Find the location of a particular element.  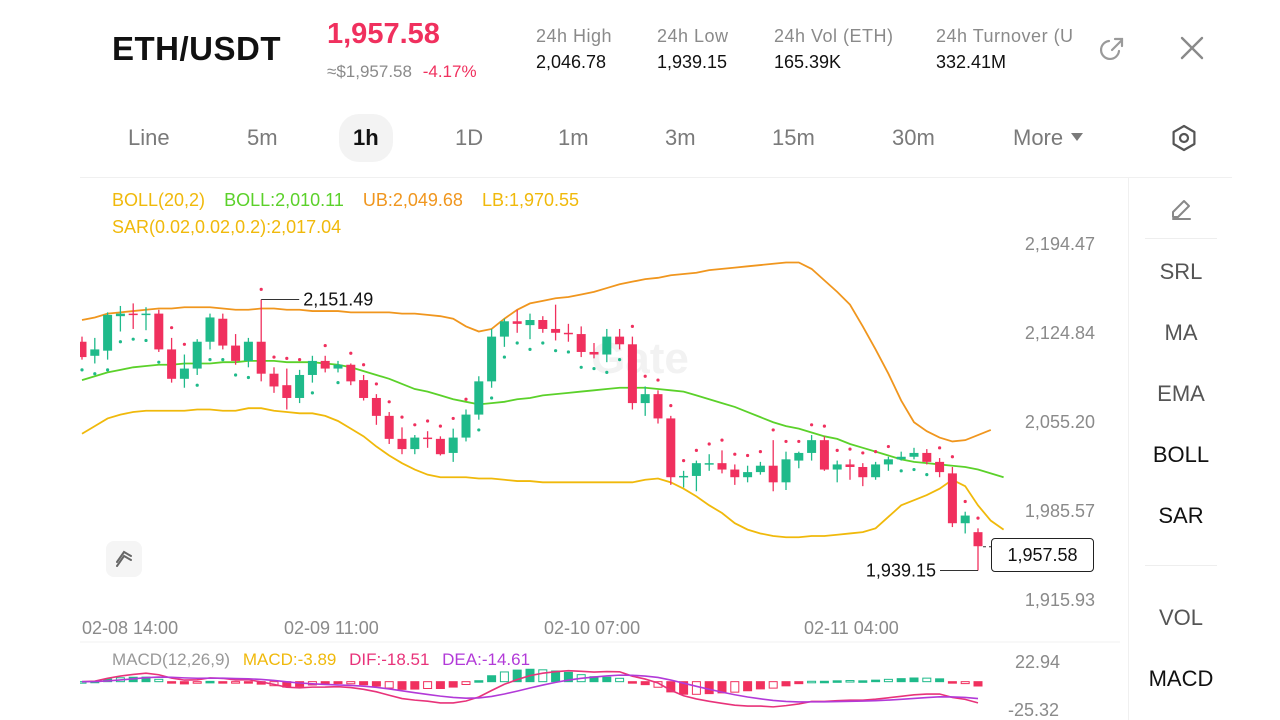

tab-1m: 1m is located at coordinates (573, 137).